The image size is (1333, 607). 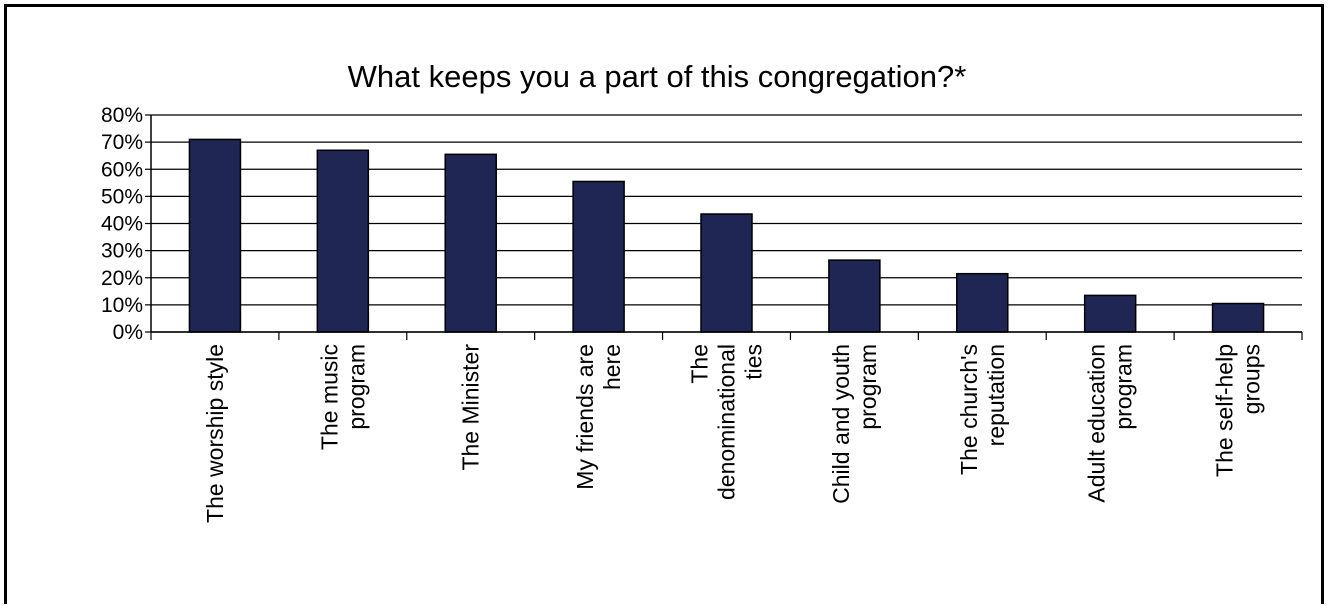 What do you see at coordinates (122, 305) in the screenshot?
I see `y-tick-label: 10%` at bounding box center [122, 305].